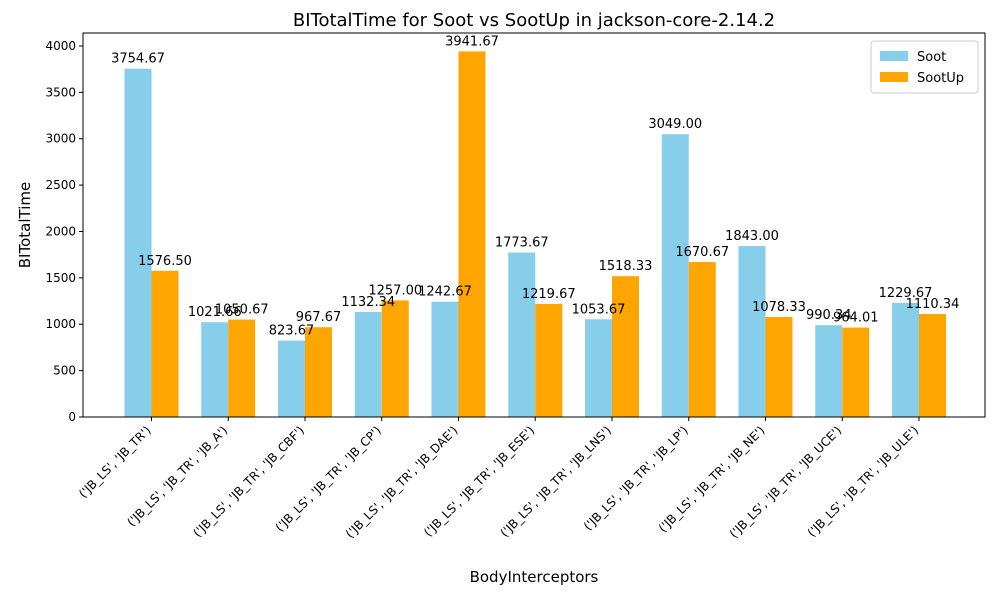 Image resolution: width=1000 pixels, height=600 pixels. Describe the element at coordinates (534, 577) in the screenshot. I see `x-axis-title: BodyInterceptors` at that location.